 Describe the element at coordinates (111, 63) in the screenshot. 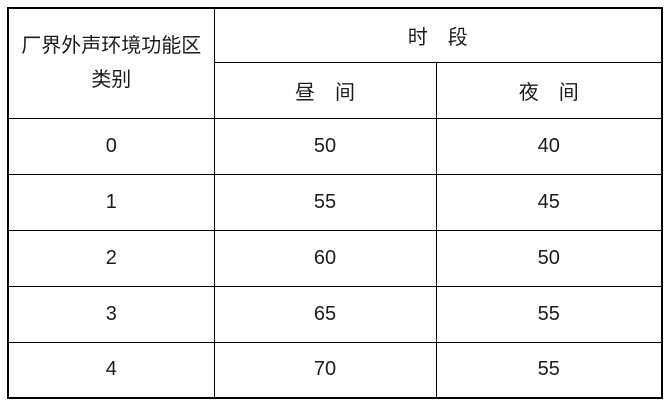

I see `header-cell-category: 厂界外声环境功能区 类别` at that location.